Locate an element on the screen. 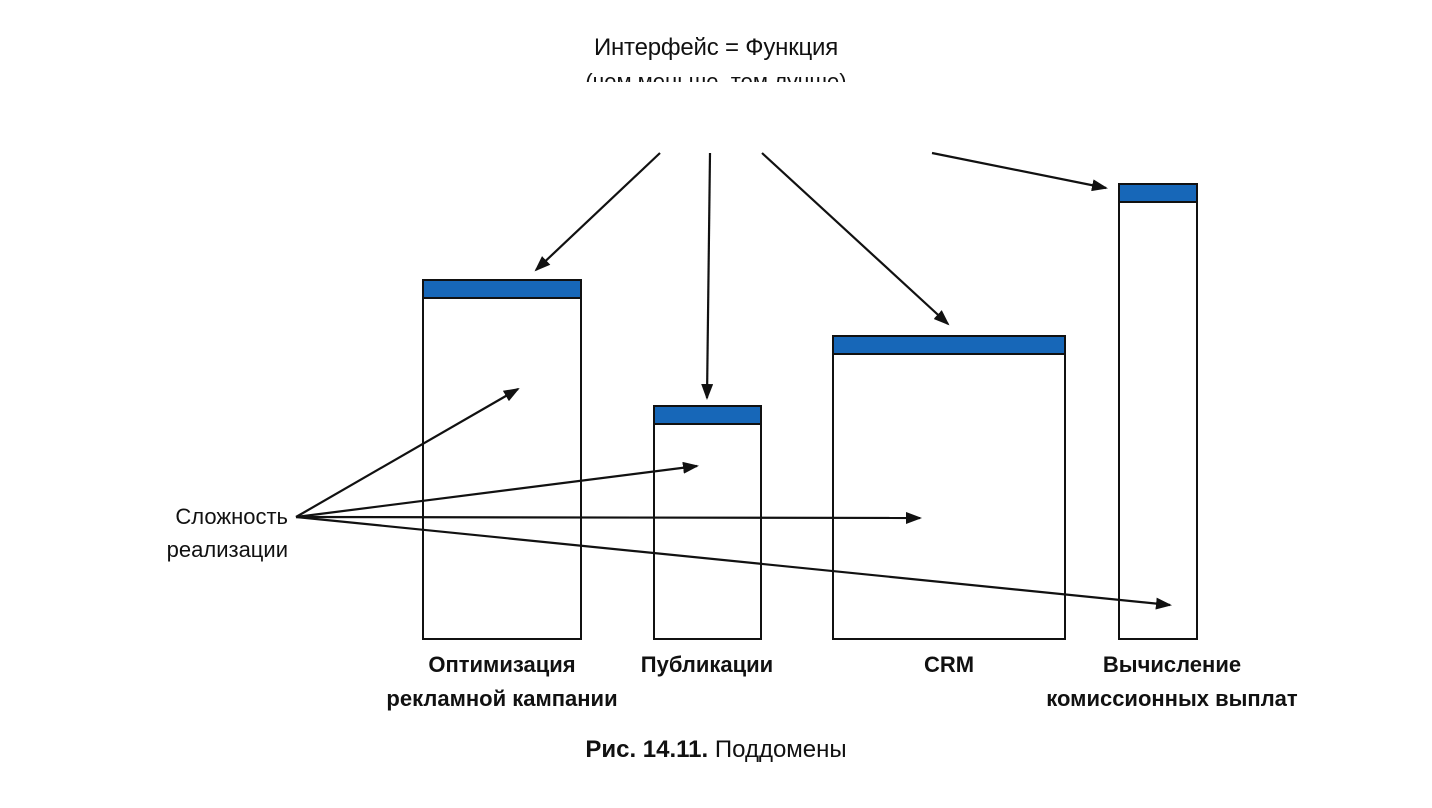  subdomain-label-line1: Публикации is located at coordinates (707, 664).